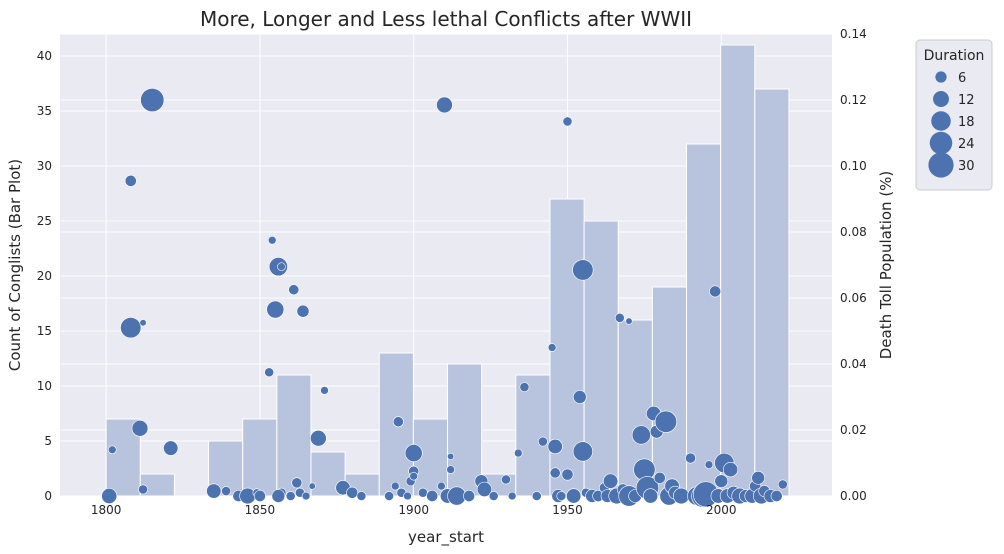 The height and width of the screenshot is (554, 1004). What do you see at coordinates (414, 510) in the screenshot?
I see `x-axis-ticks: 1800 1850 1900 1950 2000` at bounding box center [414, 510].